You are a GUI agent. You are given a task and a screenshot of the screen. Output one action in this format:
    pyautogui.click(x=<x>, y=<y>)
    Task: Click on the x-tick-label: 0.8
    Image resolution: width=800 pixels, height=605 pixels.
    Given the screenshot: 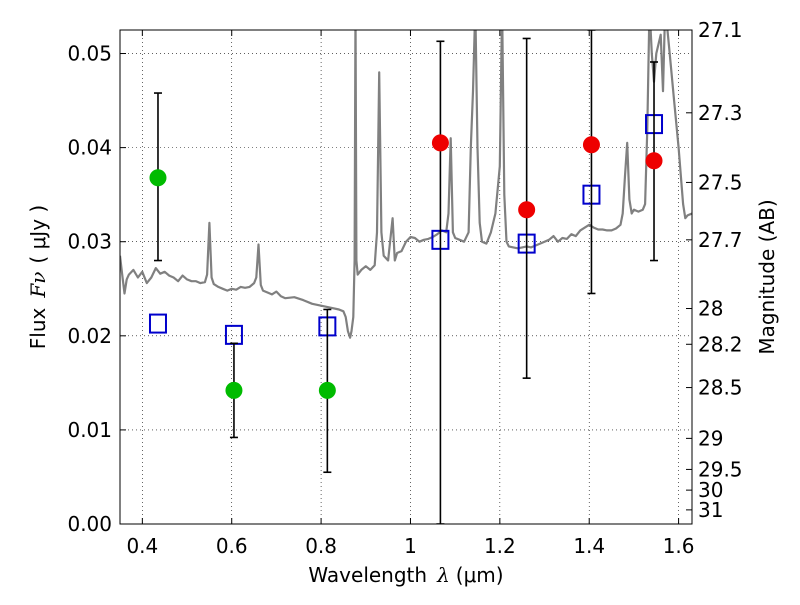 What is the action you would take?
    pyautogui.click(x=321, y=546)
    